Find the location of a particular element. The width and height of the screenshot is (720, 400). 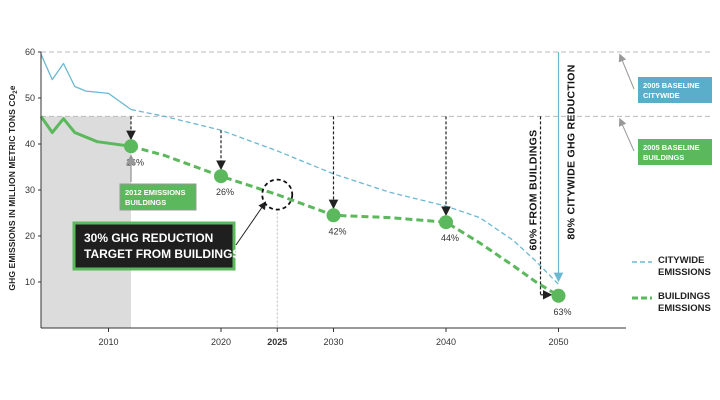

milestone-label-3: 44% is located at coordinates (450, 238).